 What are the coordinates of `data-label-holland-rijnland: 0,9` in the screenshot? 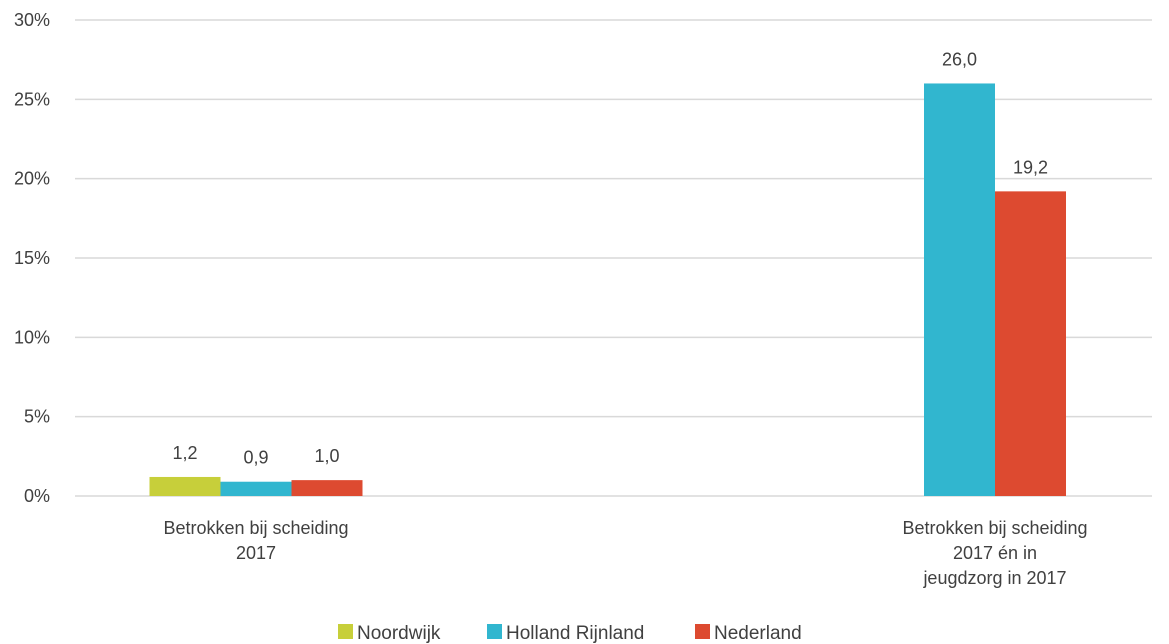 It's located at (255, 458).